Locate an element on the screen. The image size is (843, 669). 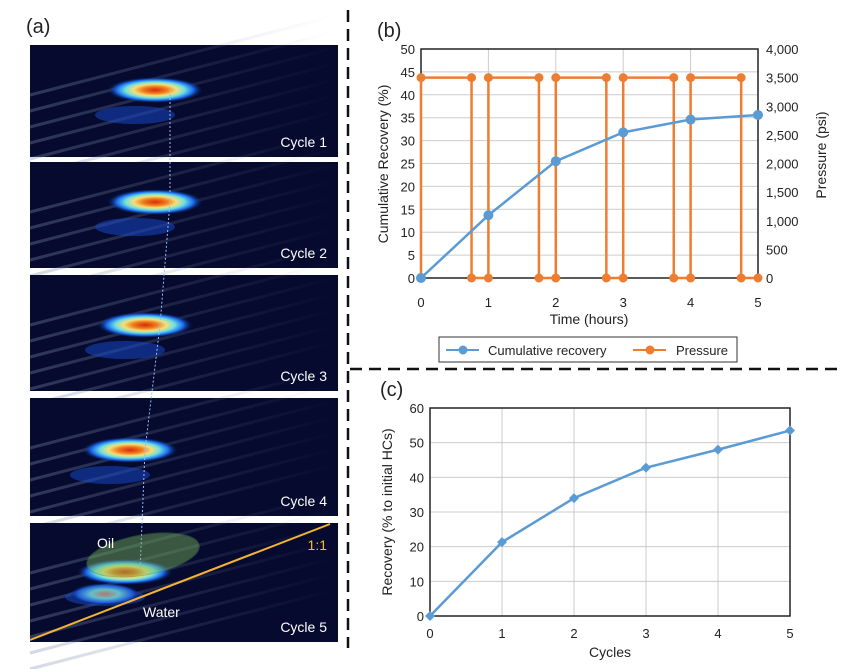
y-tick-label: 40 is located at coordinates (408, 95).